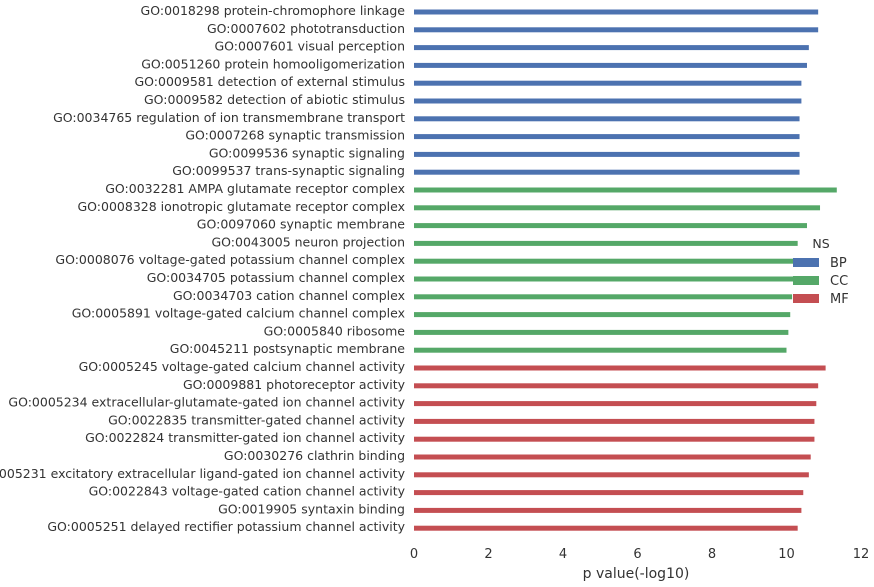 The image size is (874, 587). I want to click on category-label: GO:0007601 visual perception, so click(309, 46).